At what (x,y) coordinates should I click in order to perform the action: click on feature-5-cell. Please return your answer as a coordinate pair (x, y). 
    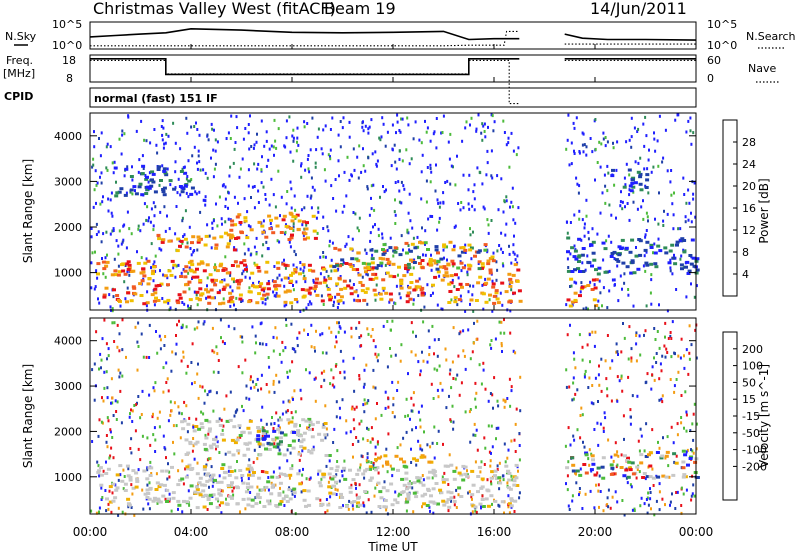
    Looking at the image, I should click on (634, 273).